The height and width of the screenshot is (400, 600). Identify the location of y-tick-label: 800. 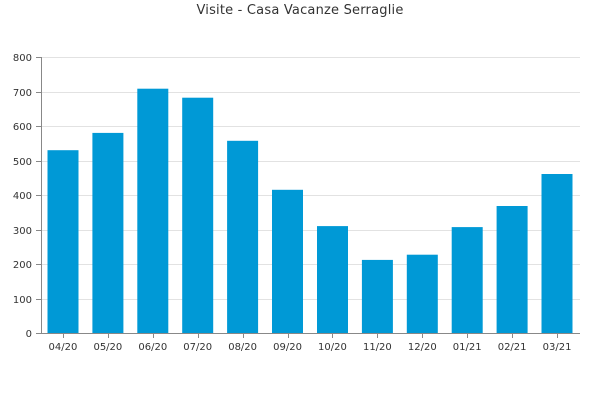
(22, 58).